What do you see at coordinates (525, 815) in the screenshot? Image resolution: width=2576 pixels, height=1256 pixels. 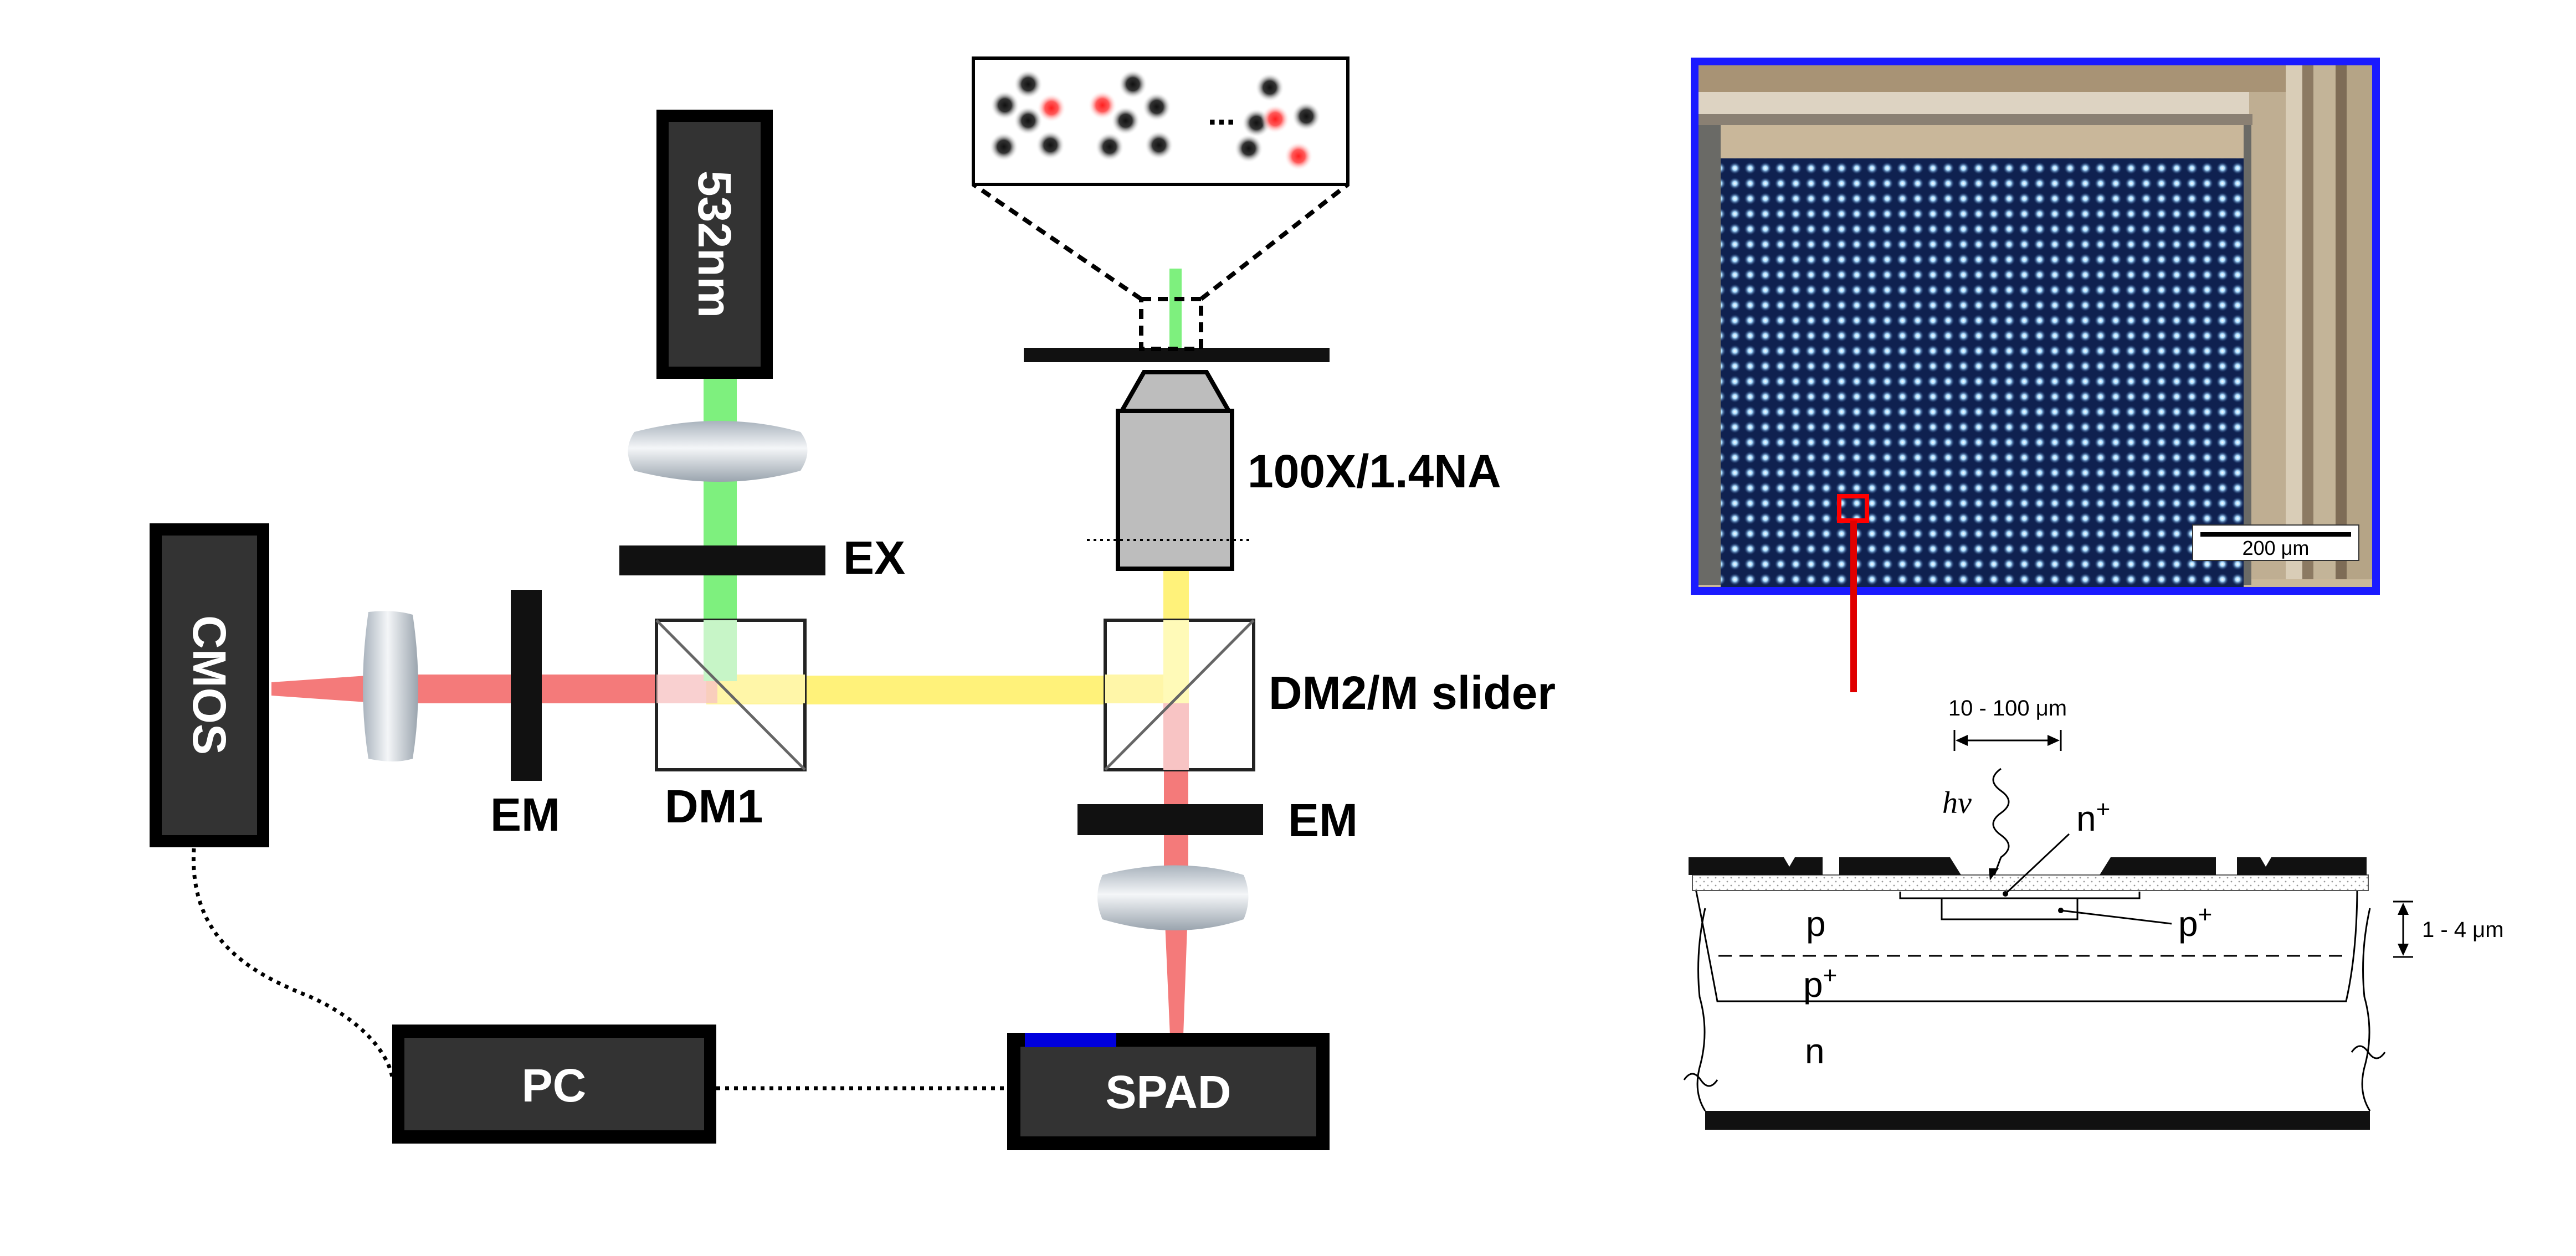 I see `em-left-label: EM` at bounding box center [525, 815].